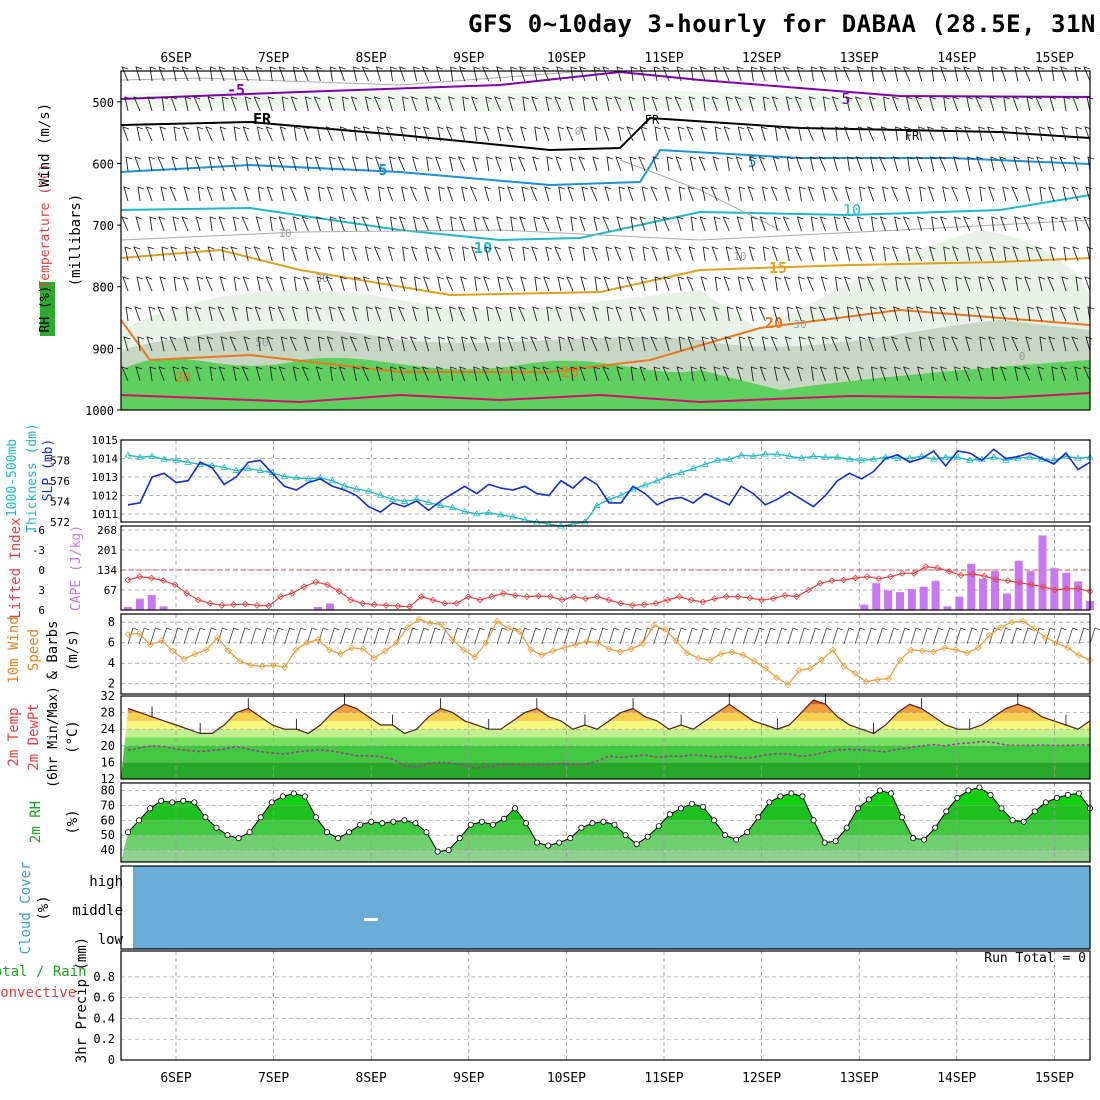  Describe the element at coordinates (104, 1039) in the screenshot. I see `precip-tick-label: 0.2` at that location.